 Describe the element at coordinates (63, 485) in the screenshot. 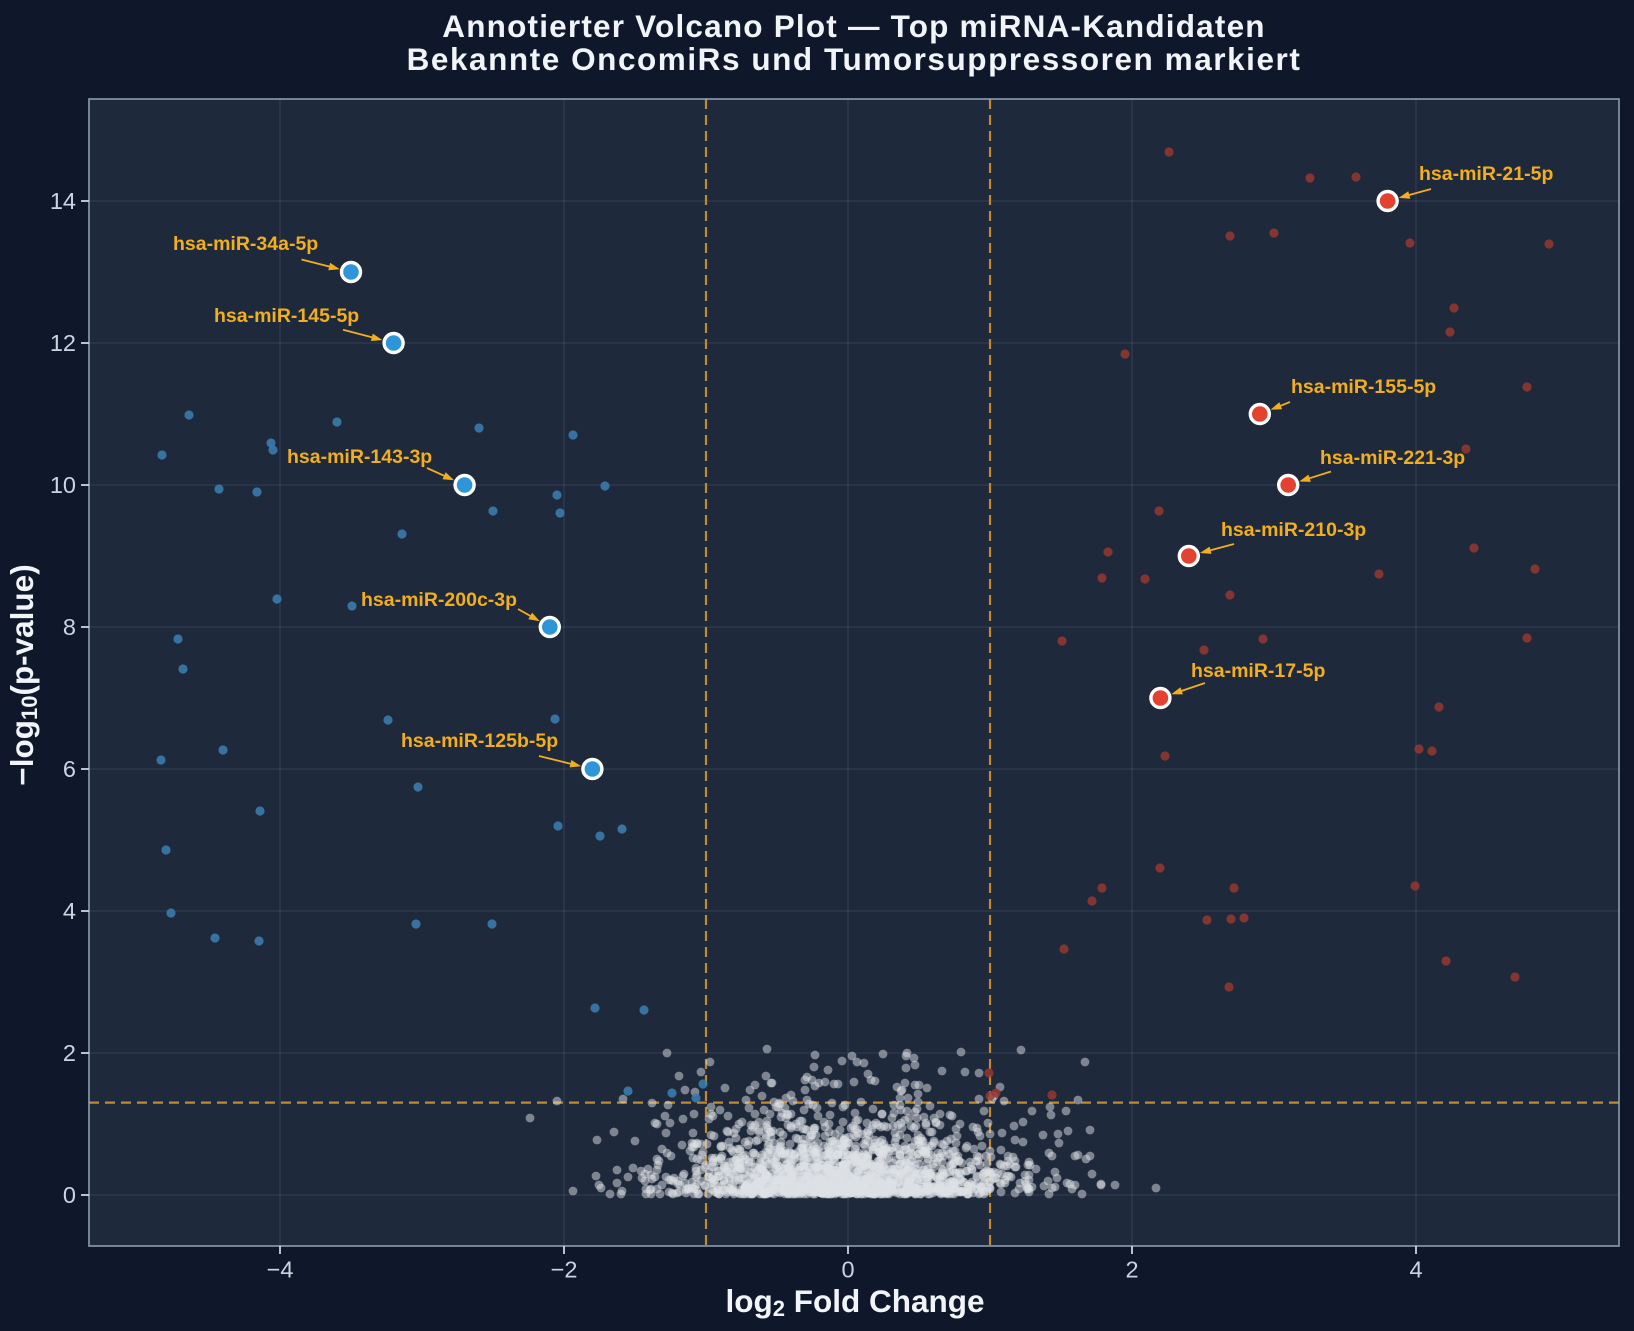

I see `svg-text: 10` at that location.